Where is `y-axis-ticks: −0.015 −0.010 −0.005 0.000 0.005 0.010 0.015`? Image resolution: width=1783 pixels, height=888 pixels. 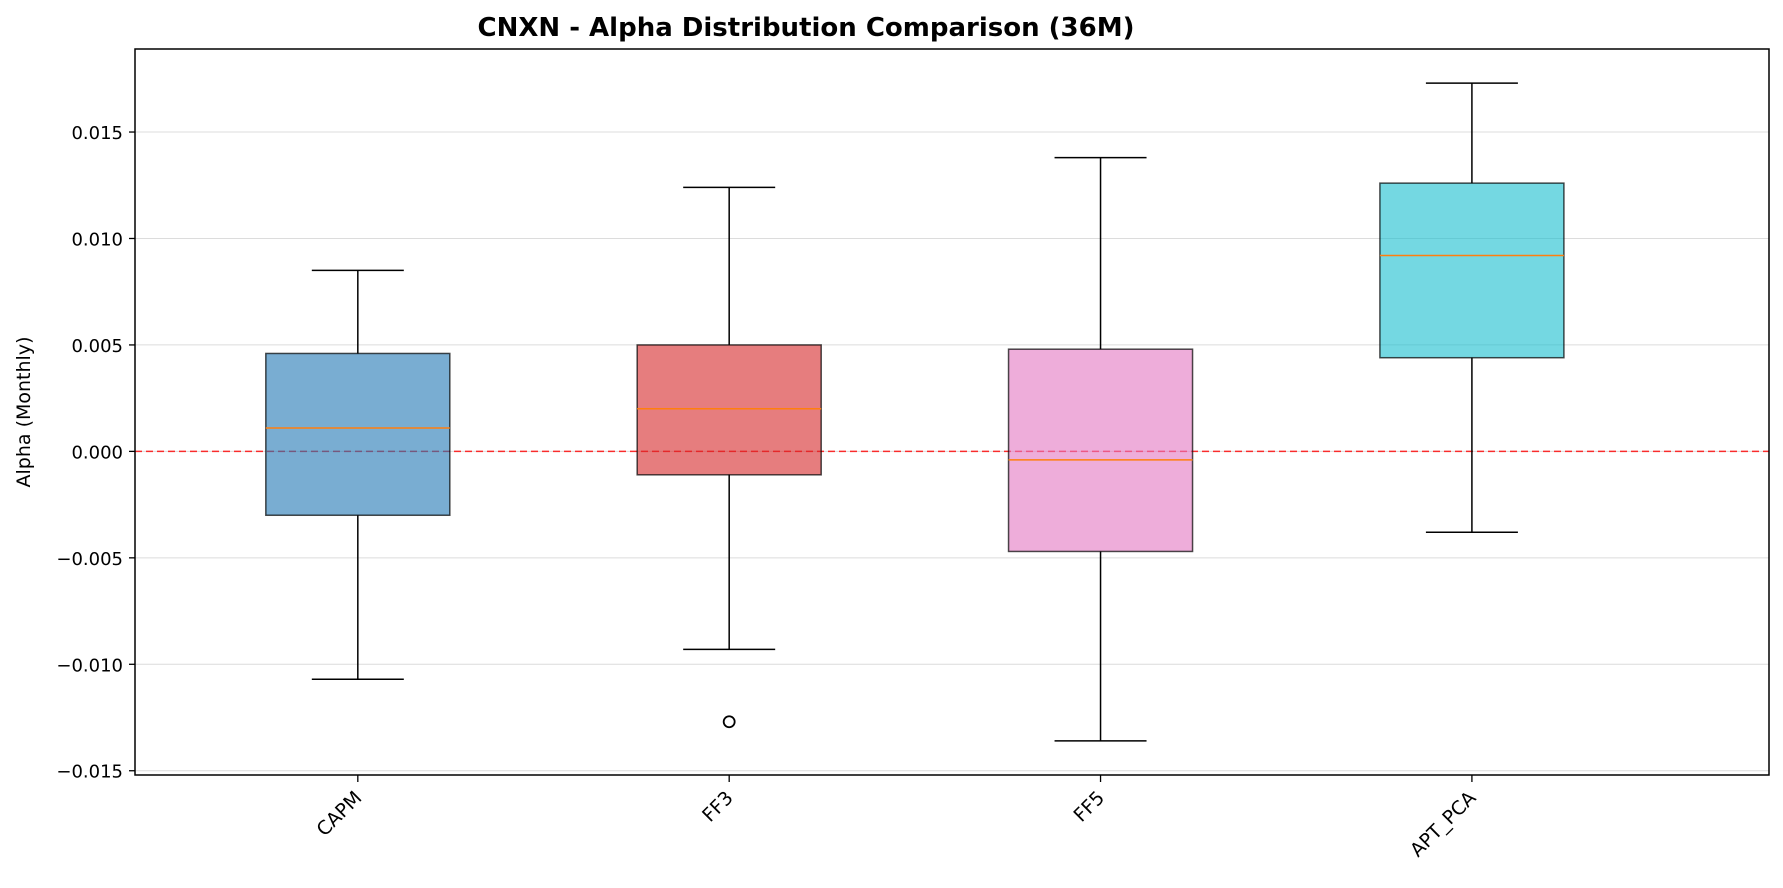
y-axis-ticks: −0.015 −0.010 −0.005 0.000 0.005 0.010 0.015 is located at coordinates (95, 453).